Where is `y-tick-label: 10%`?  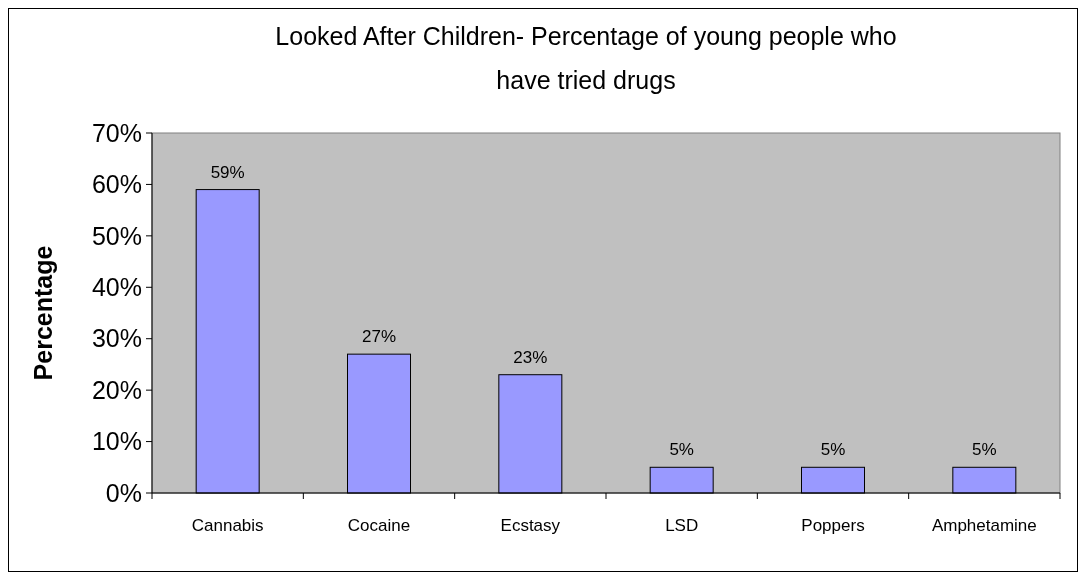 y-tick-label: 10% is located at coordinates (116, 441).